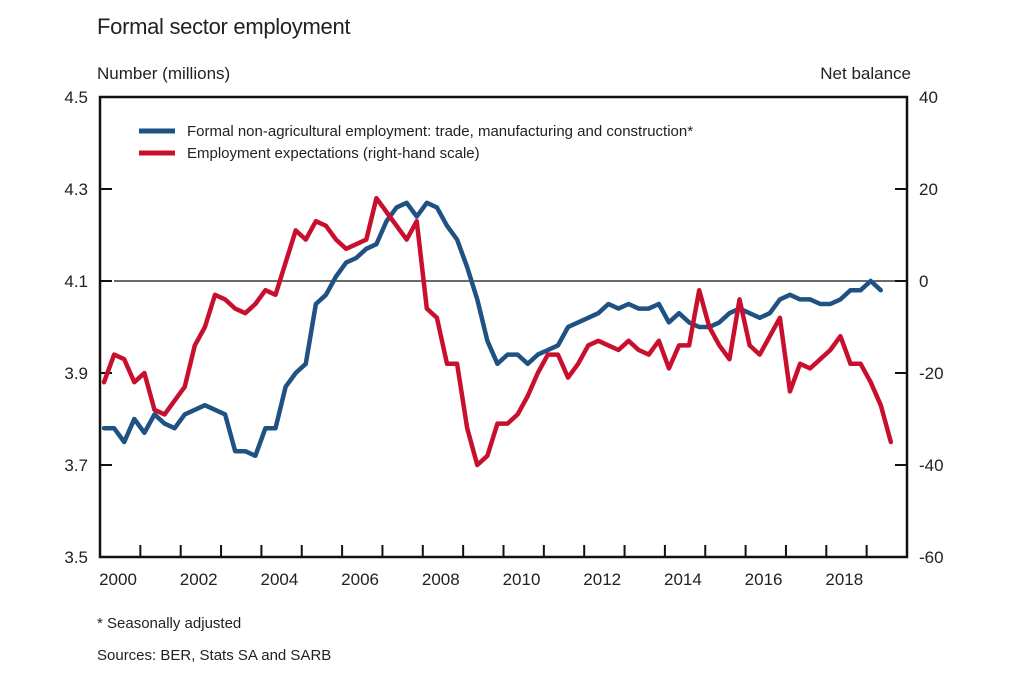  Describe the element at coordinates (844, 579) in the screenshot. I see `x-tick-label: 2018` at that location.